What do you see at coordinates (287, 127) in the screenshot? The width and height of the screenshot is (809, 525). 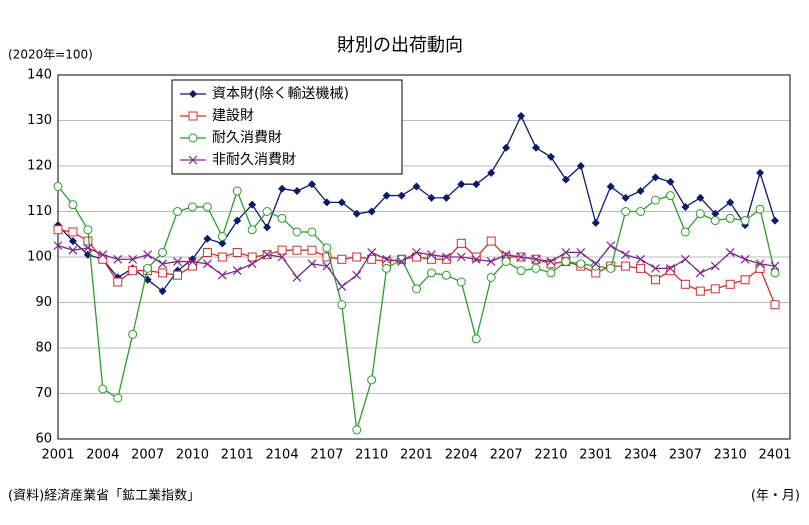 I see `legend-box` at bounding box center [287, 127].